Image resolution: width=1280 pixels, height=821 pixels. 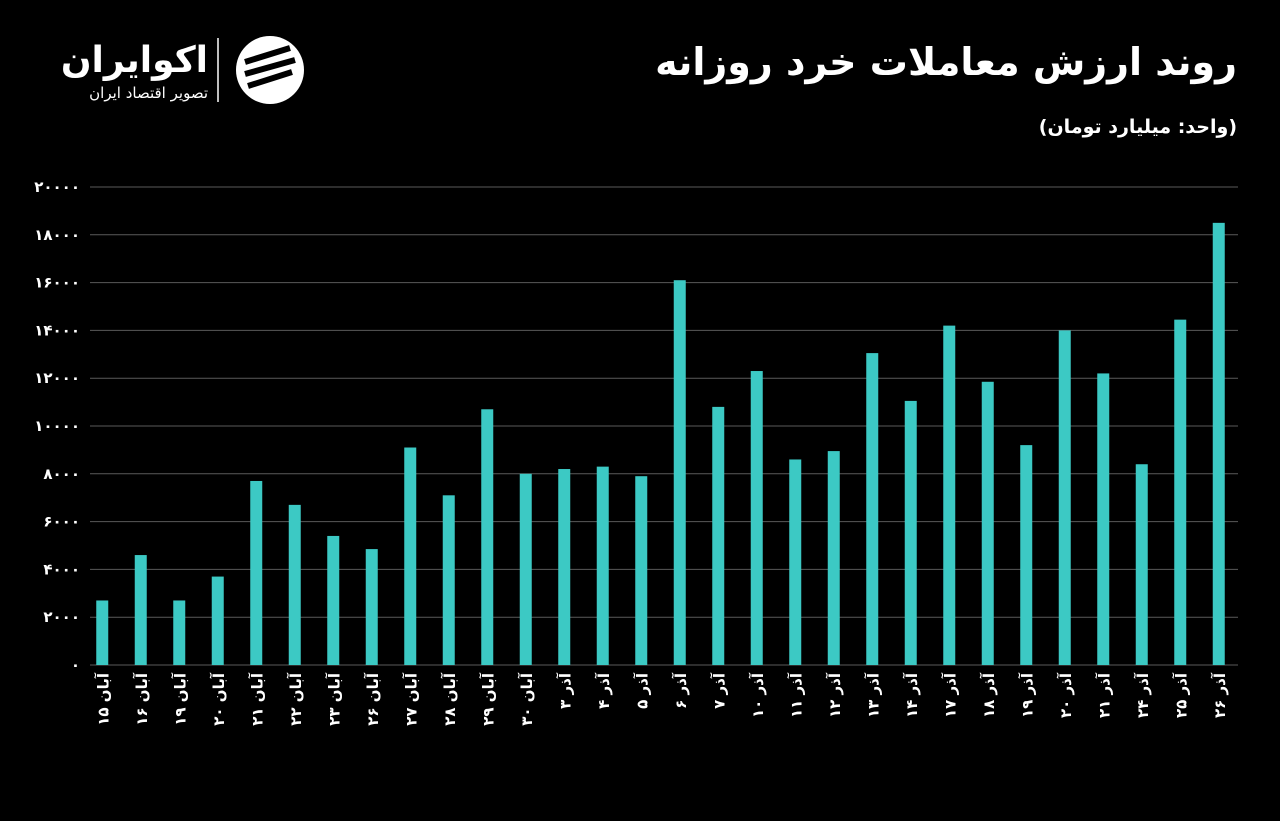 I want to click on x-tick-label: آذر ۲۵, so click(x=1181, y=695).